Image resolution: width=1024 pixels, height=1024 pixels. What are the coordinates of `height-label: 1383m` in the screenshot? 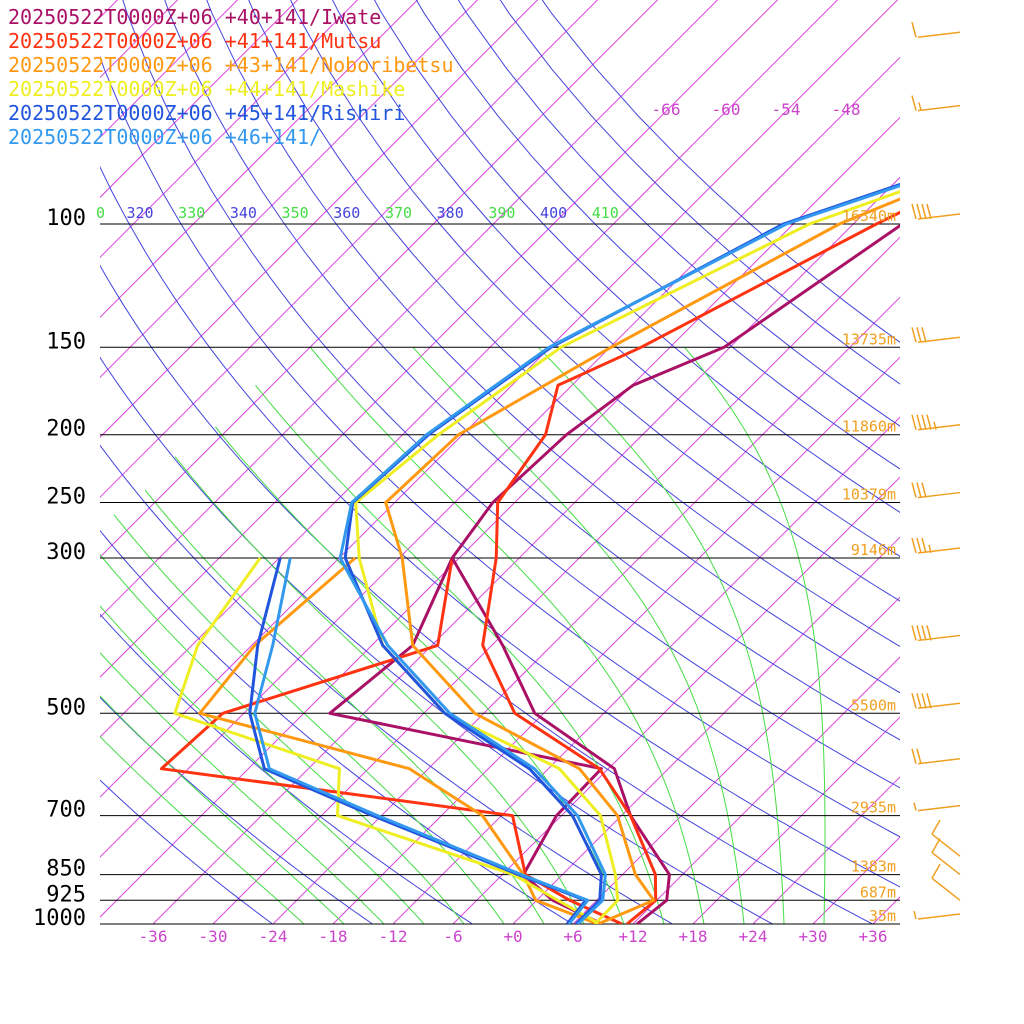 It's located at (873, 867).